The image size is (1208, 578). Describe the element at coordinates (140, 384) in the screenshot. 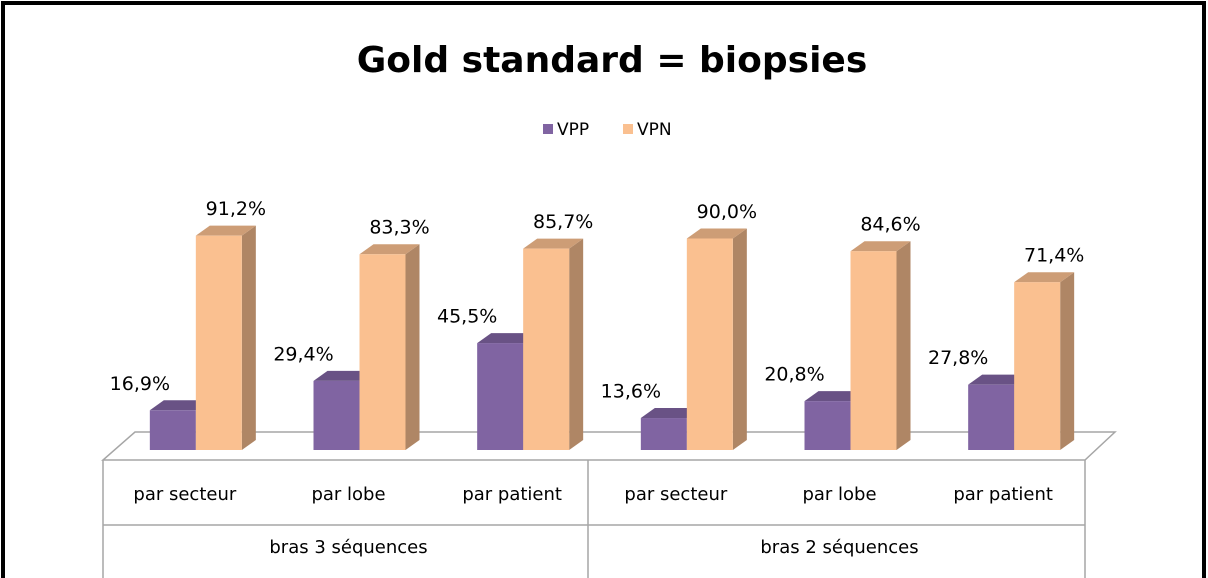

I see `data-label: 16,9%` at that location.